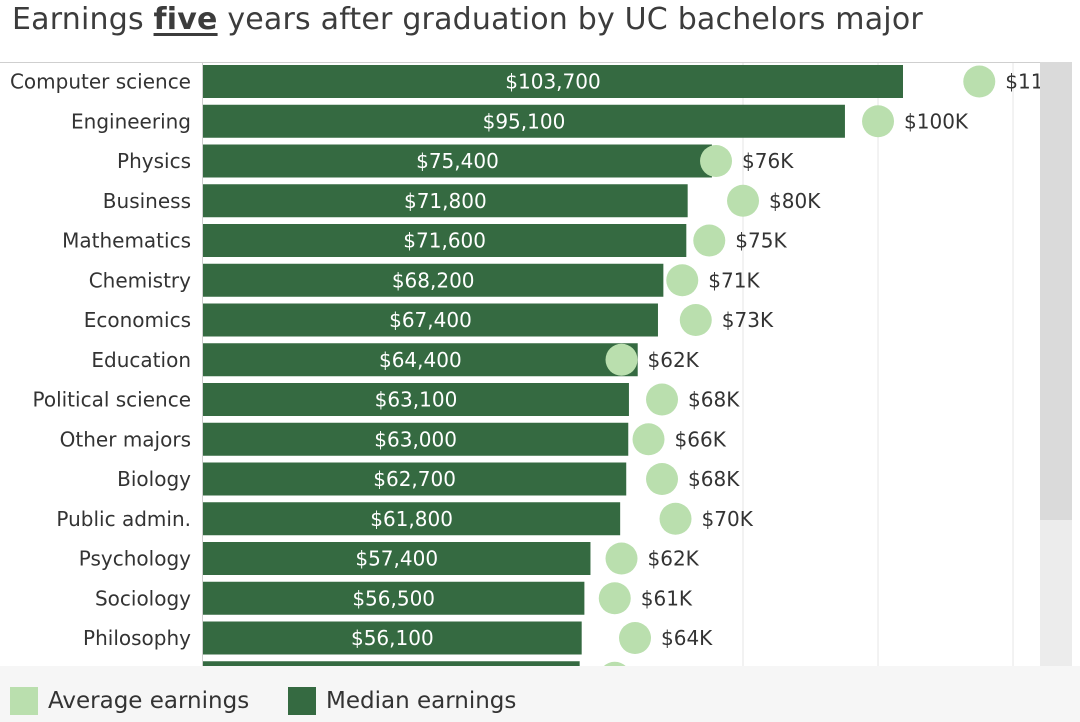 This screenshot has height=722, width=1080. I want to click on median-value-label: $63,000, so click(415, 439).